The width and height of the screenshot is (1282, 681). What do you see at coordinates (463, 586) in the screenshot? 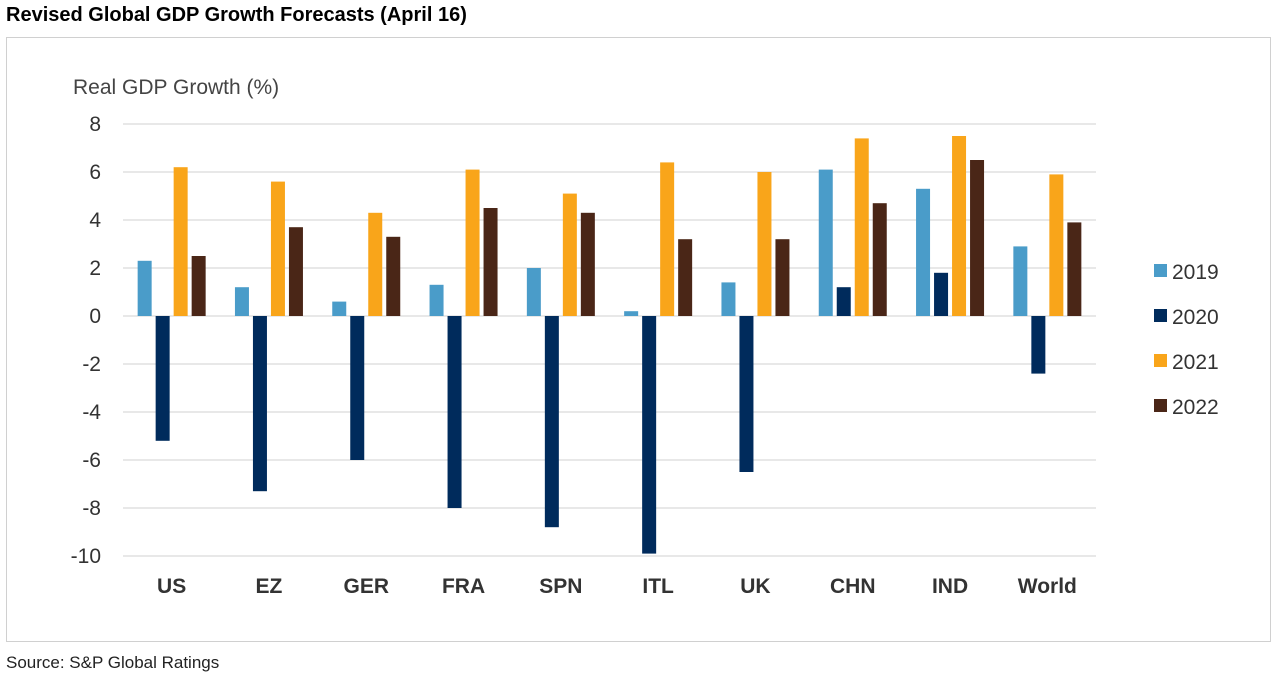
I see `x-tick-label: FRA` at bounding box center [463, 586].